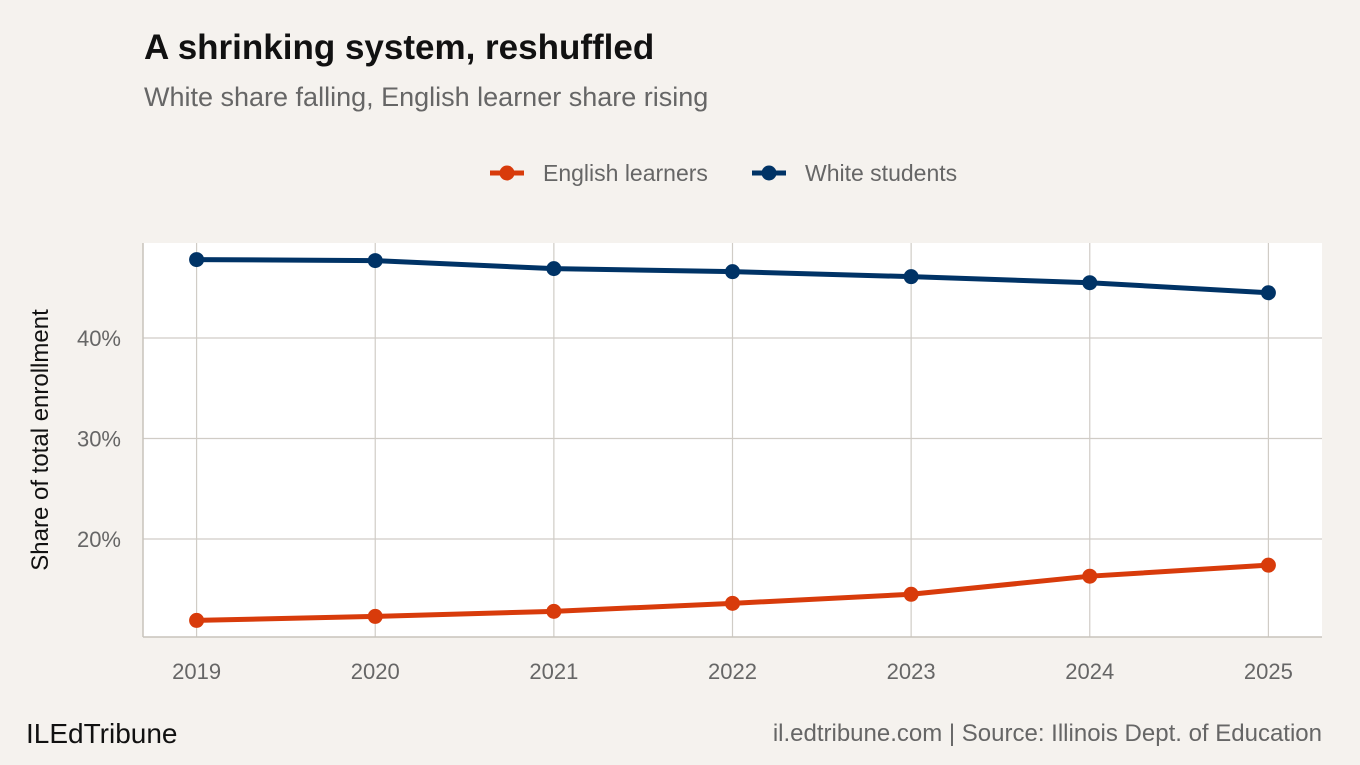  Describe the element at coordinates (625, 173) in the screenshot. I see `legend-label: English learners` at that location.